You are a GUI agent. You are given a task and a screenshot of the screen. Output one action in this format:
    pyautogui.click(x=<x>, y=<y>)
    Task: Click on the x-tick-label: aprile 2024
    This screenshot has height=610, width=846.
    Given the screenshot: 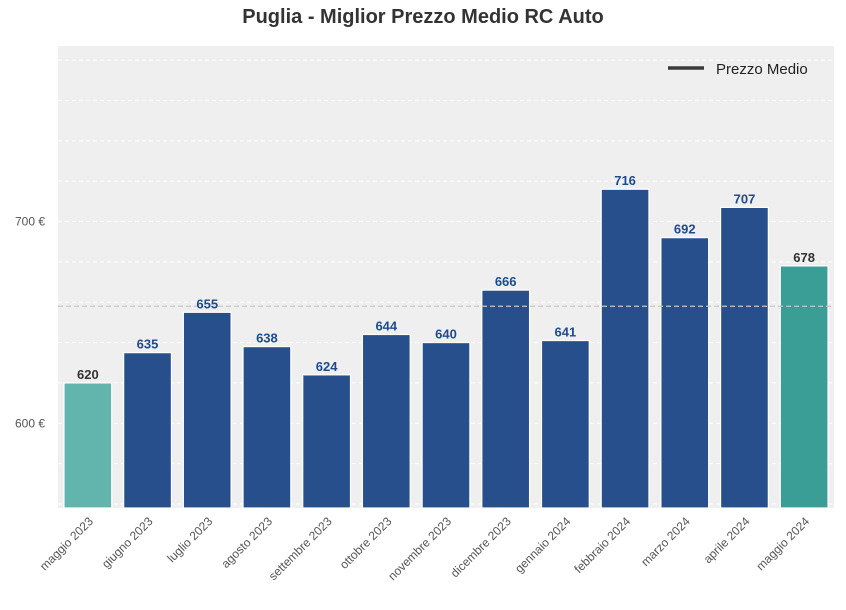 What is the action you would take?
    pyautogui.click(x=727, y=540)
    